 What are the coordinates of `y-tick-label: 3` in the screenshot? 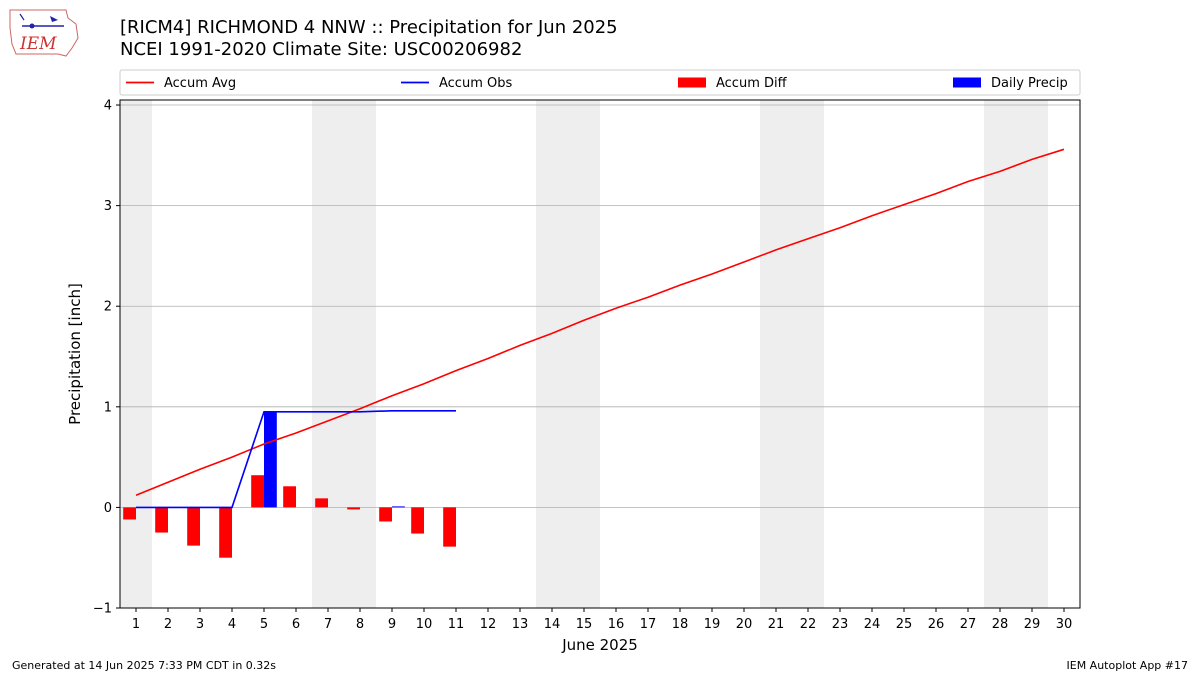 It's located at (108, 206).